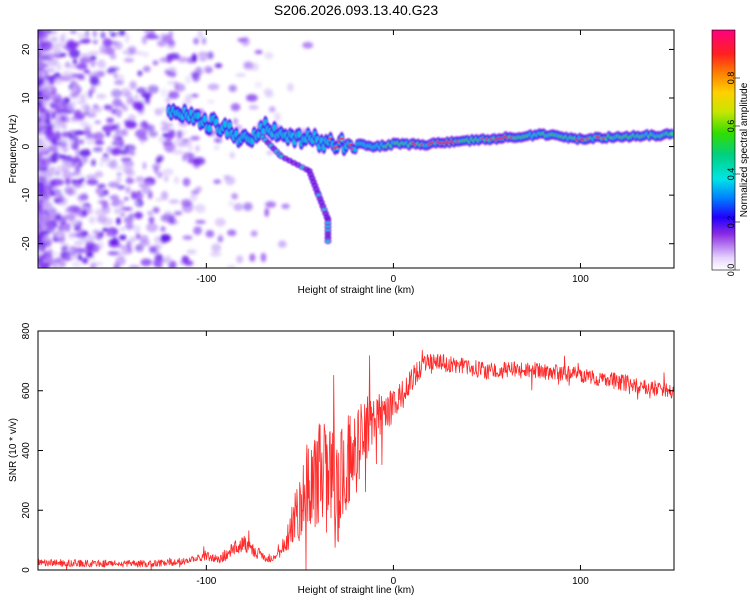 Image resolution: width=750 pixels, height=605 pixels. Describe the element at coordinates (26, 194) in the screenshot. I see `y-tick-label: -10` at that location.